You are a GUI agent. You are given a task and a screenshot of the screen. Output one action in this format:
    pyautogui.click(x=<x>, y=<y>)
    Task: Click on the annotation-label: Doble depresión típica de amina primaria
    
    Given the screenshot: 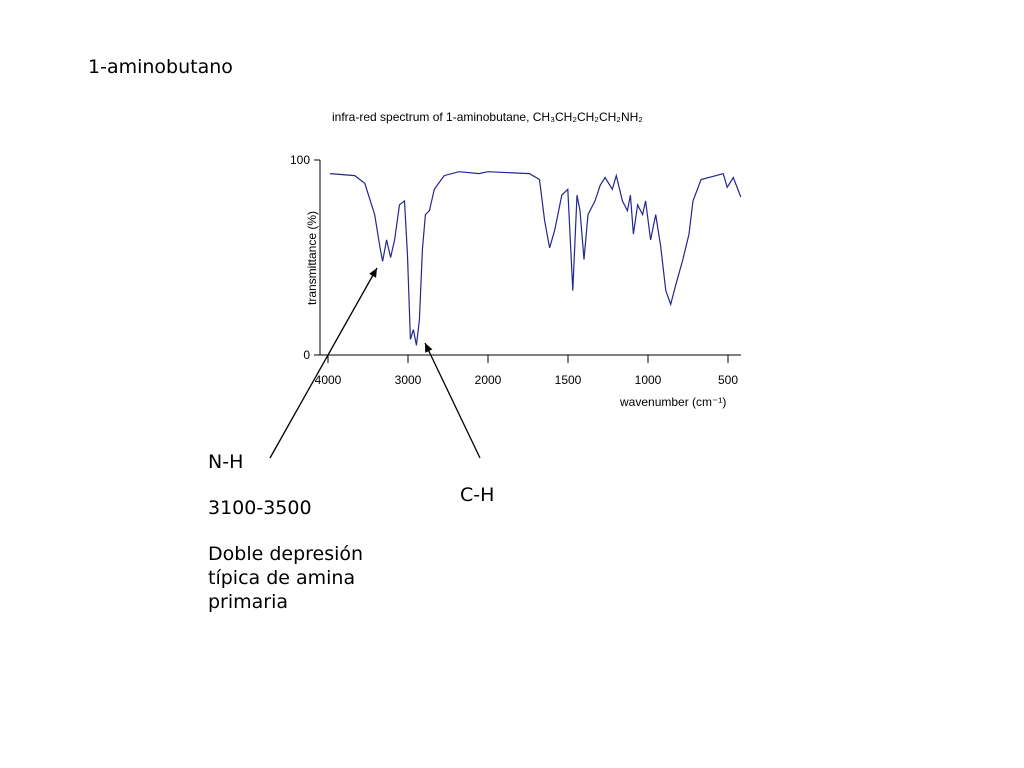 What is the action you would take?
    pyautogui.click(x=286, y=578)
    